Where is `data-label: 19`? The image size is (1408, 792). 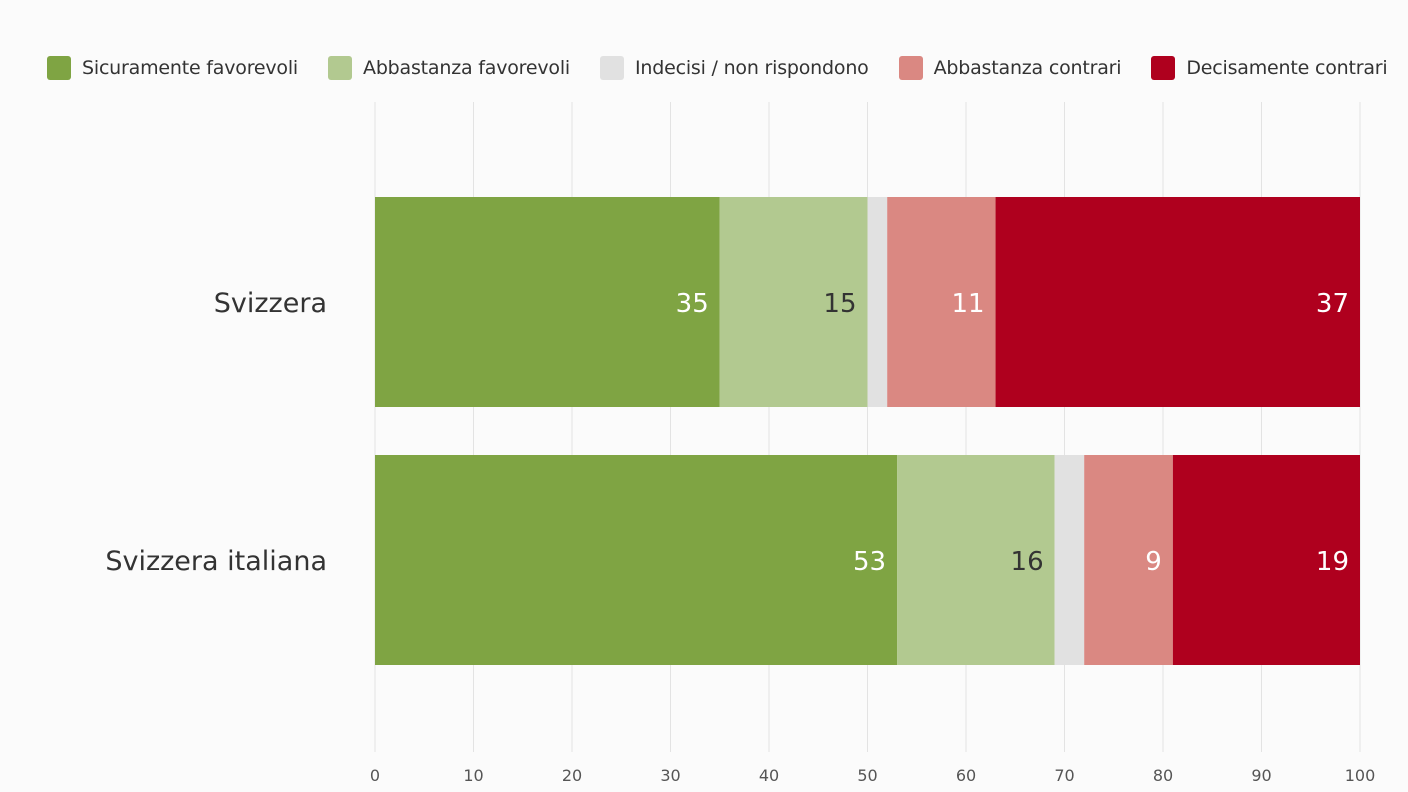 data-label: 19 is located at coordinates (1332, 562).